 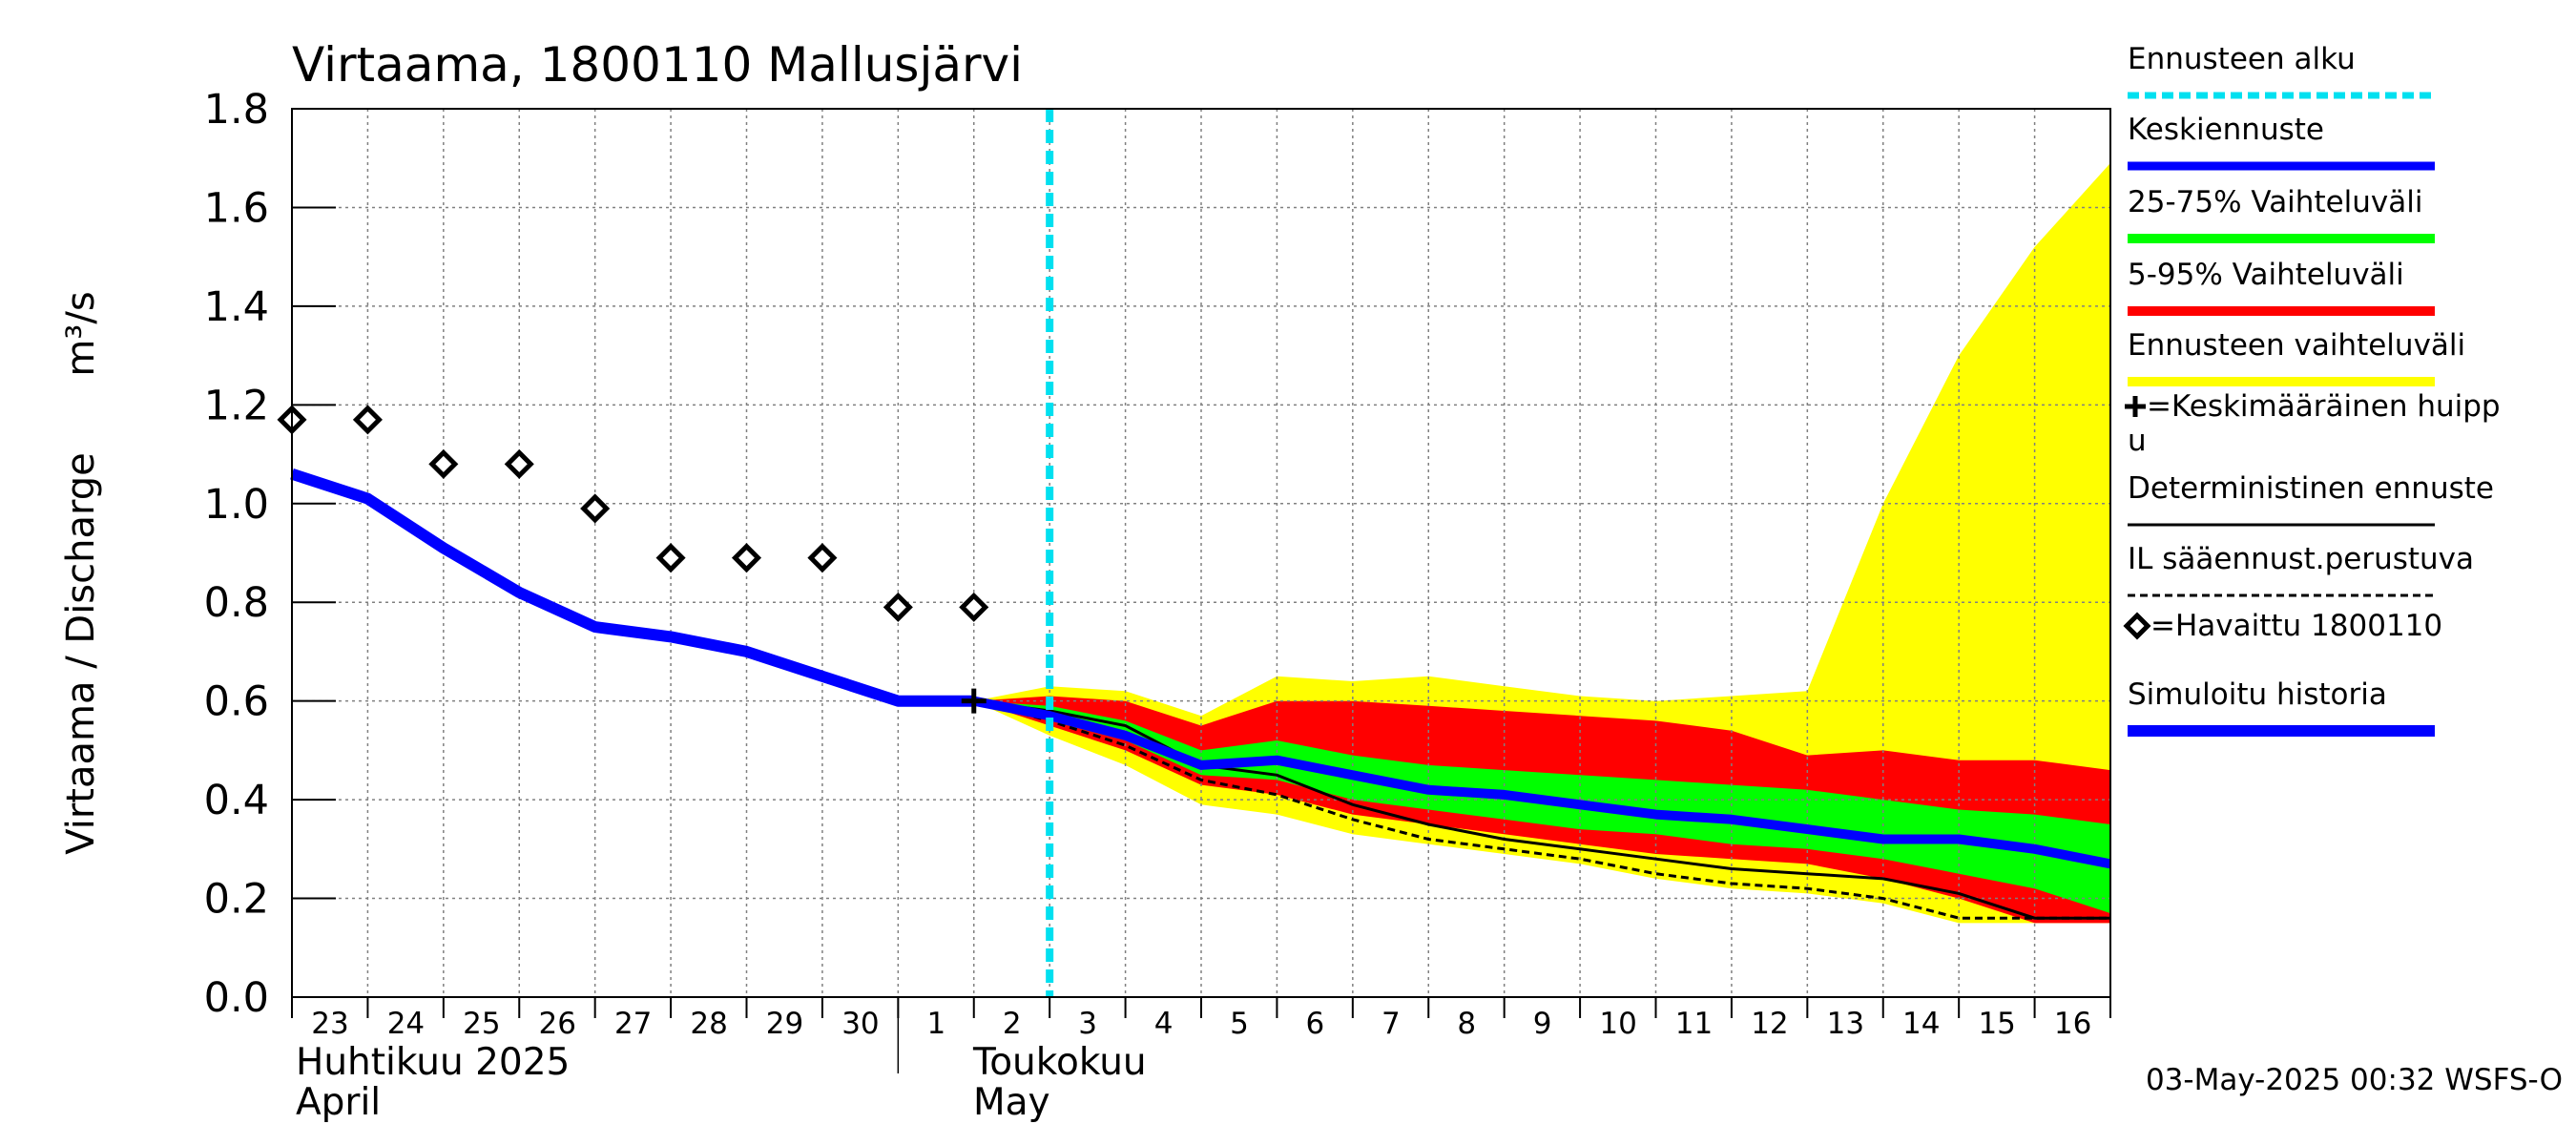 I want to click on mean-forecast-line, so click(x=1541, y=782).